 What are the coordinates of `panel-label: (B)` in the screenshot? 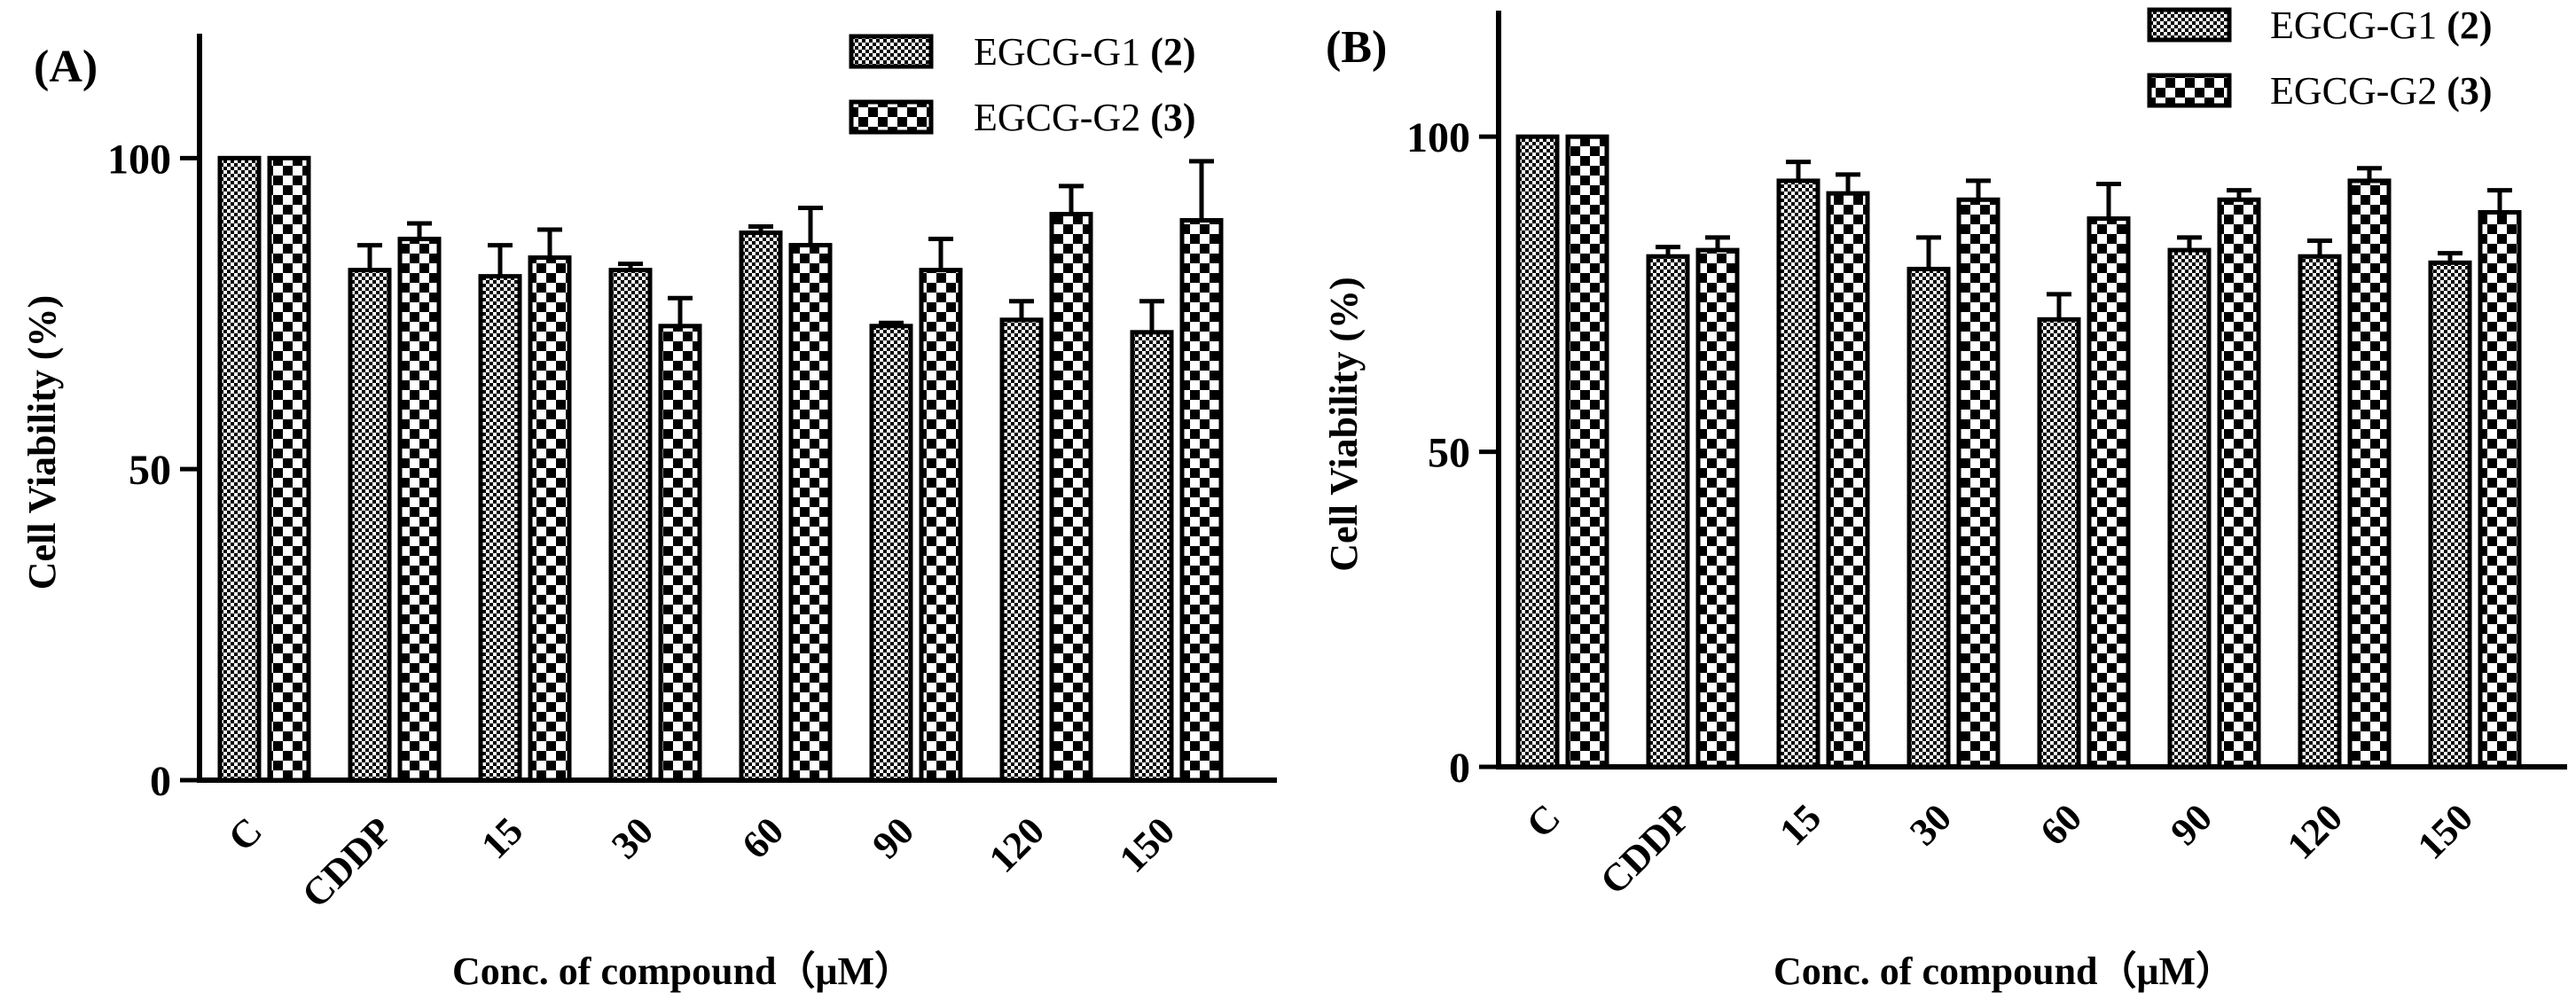 It's located at (1356, 47).